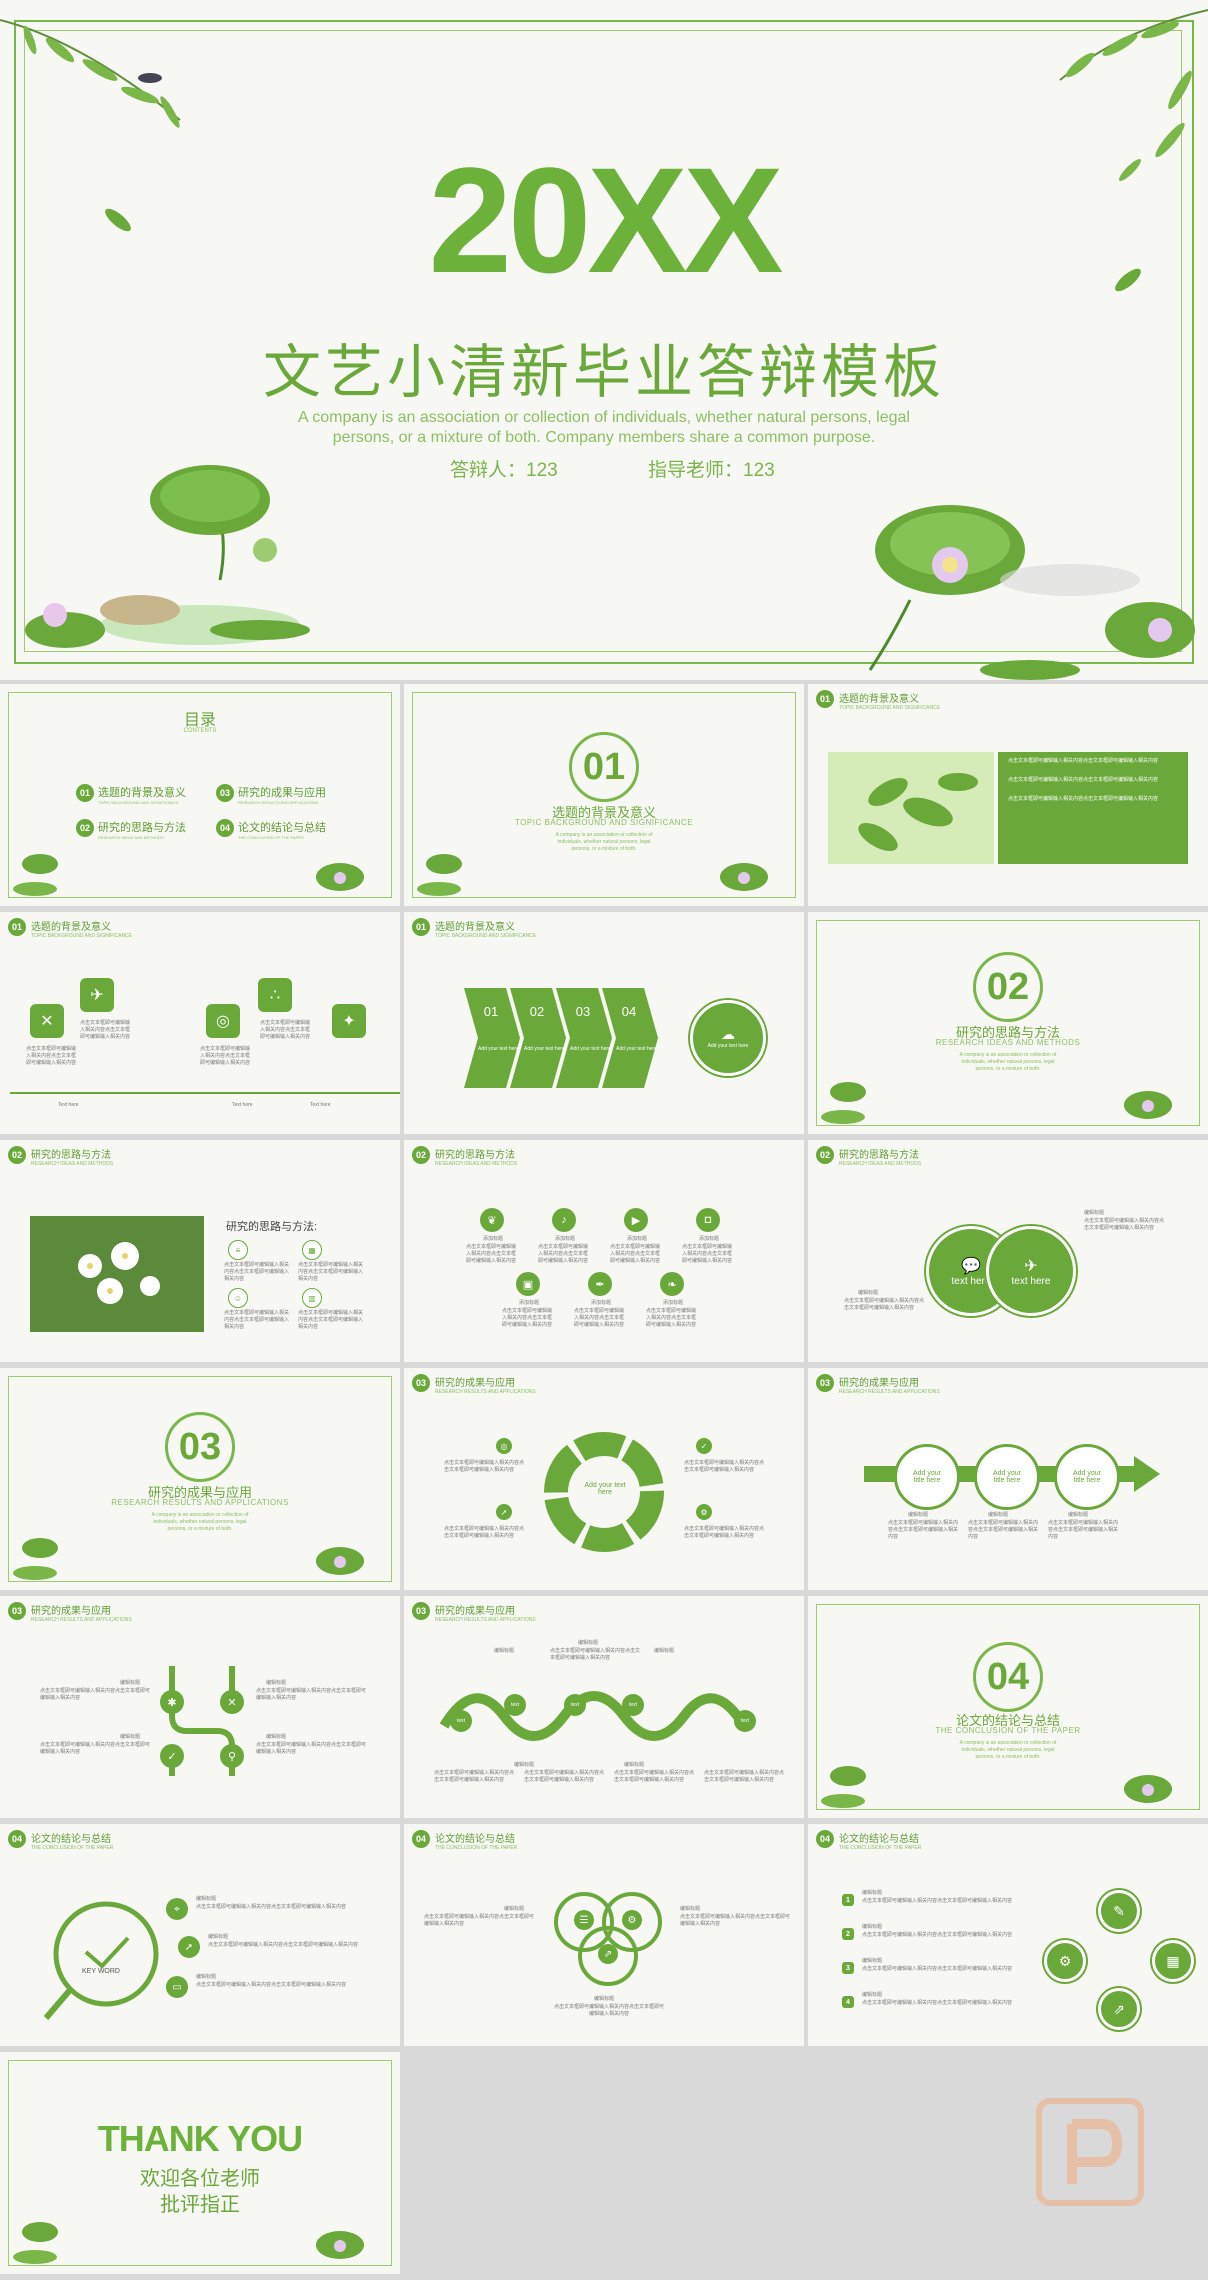 This screenshot has width=1208, height=2280. What do you see at coordinates (564, 1220) in the screenshot?
I see `music-icon: ♪` at bounding box center [564, 1220].